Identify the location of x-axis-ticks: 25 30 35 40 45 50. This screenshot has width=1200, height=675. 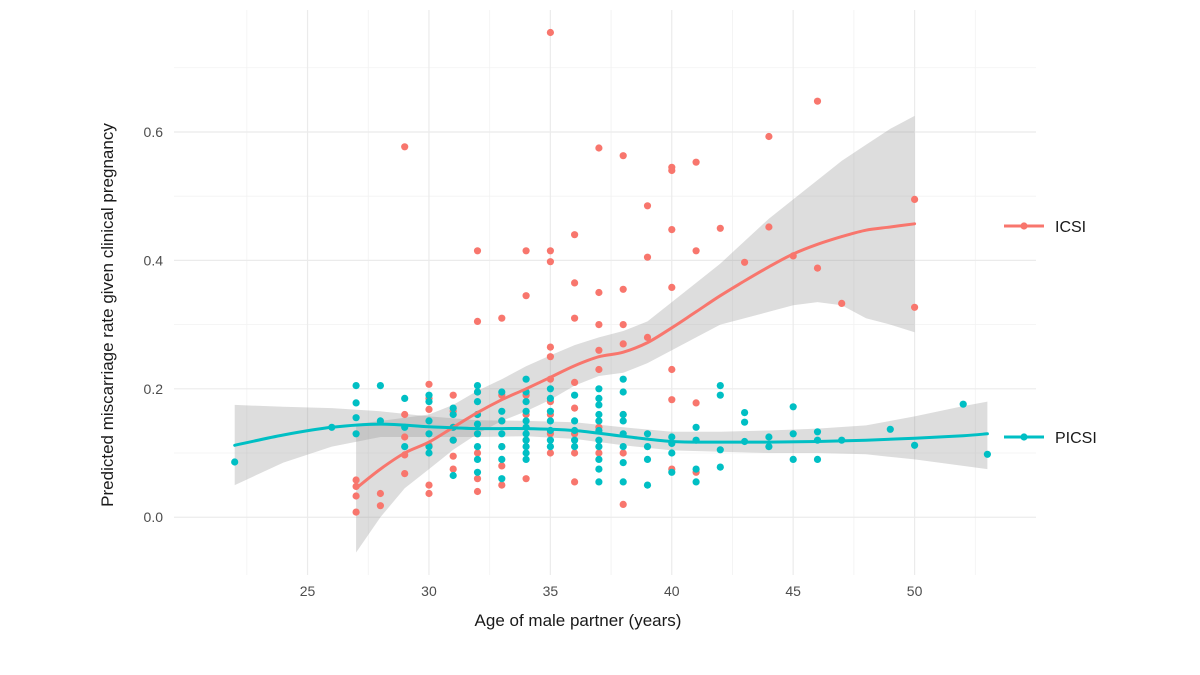
(611, 591).